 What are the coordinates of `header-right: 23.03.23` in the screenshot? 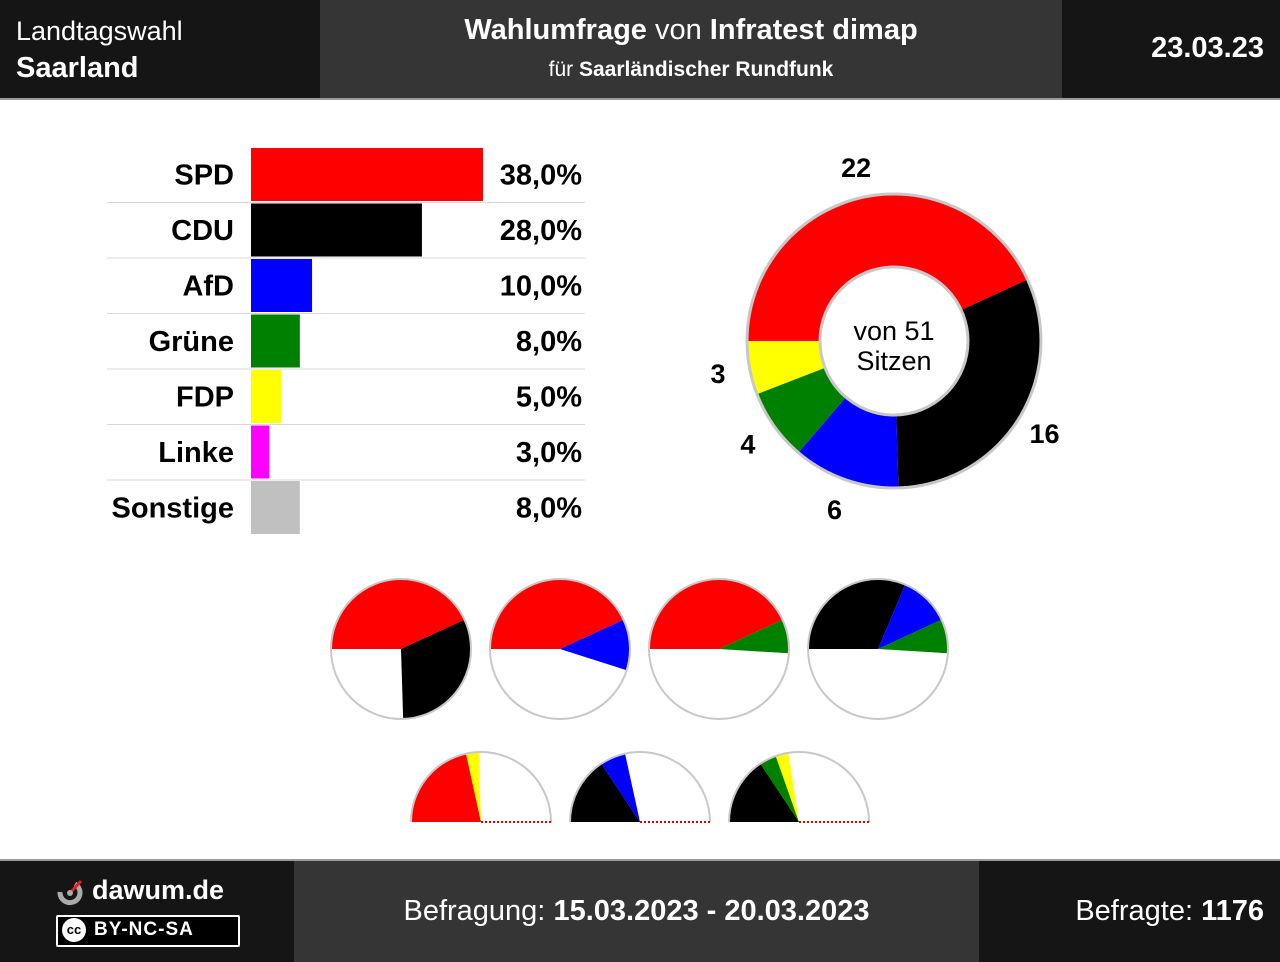 It's located at (1171, 49).